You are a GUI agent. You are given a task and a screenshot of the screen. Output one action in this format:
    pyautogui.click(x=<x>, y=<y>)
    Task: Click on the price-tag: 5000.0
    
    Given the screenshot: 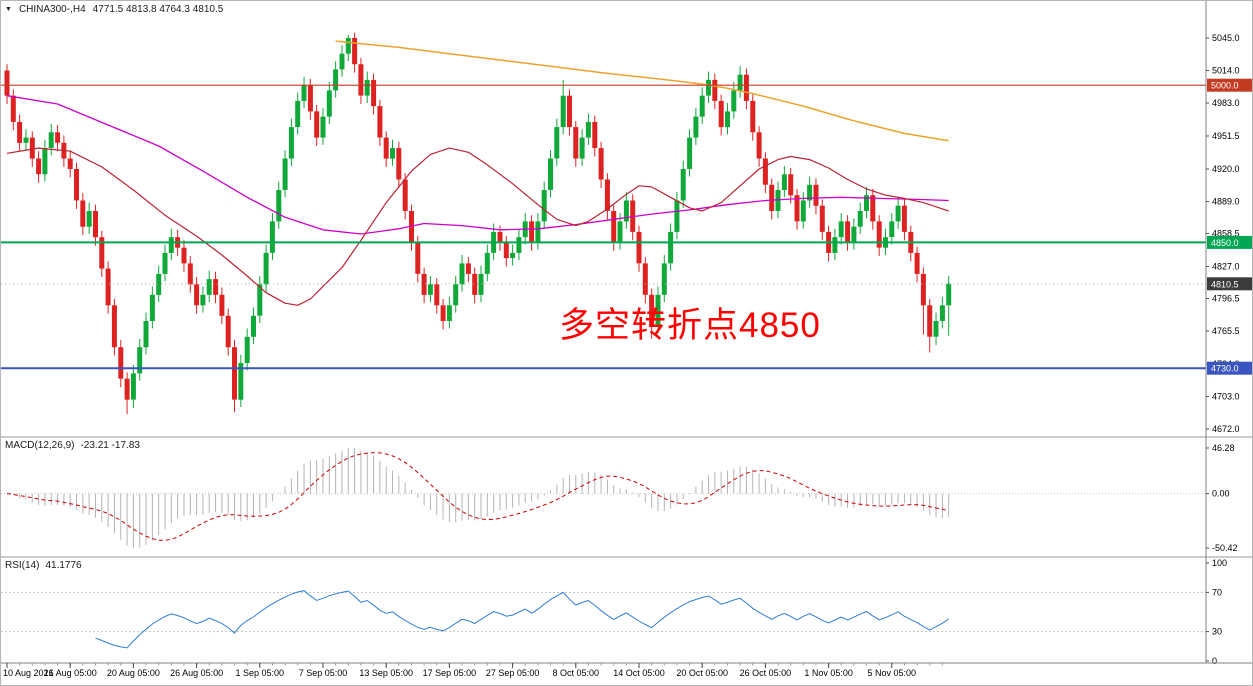 What is the action you would take?
    pyautogui.click(x=1229, y=85)
    